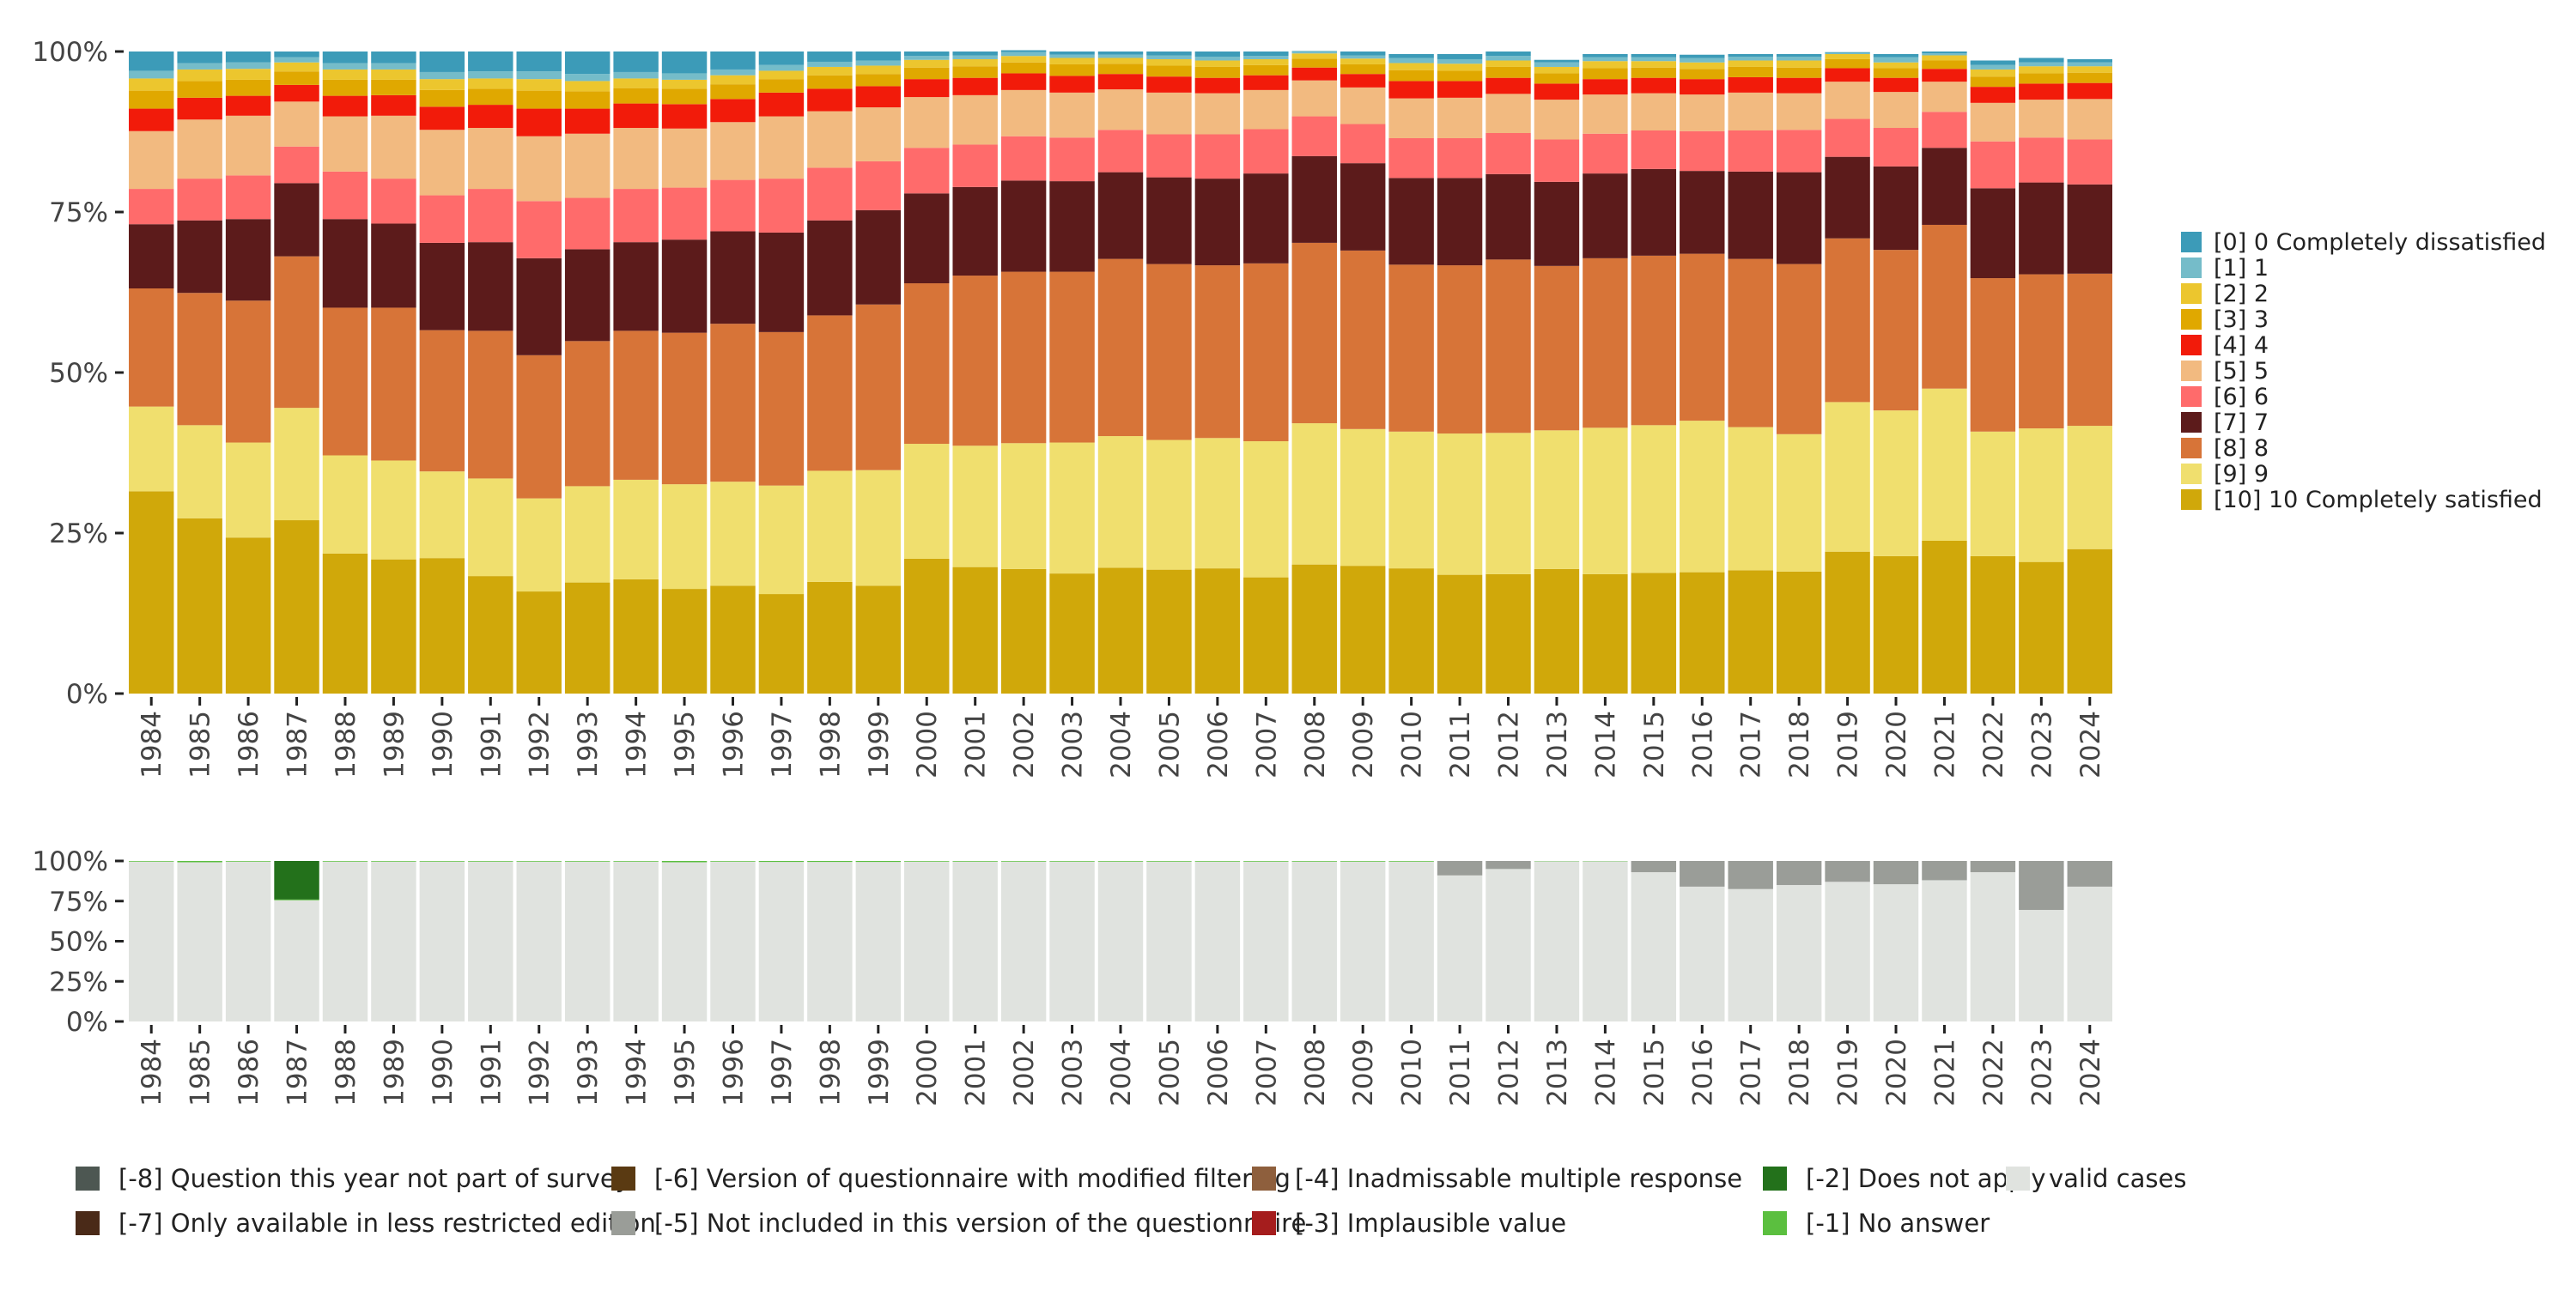 The width and height of the screenshot is (2576, 1291). I want to click on bar-segment-2020-s7, so click(1896, 73).